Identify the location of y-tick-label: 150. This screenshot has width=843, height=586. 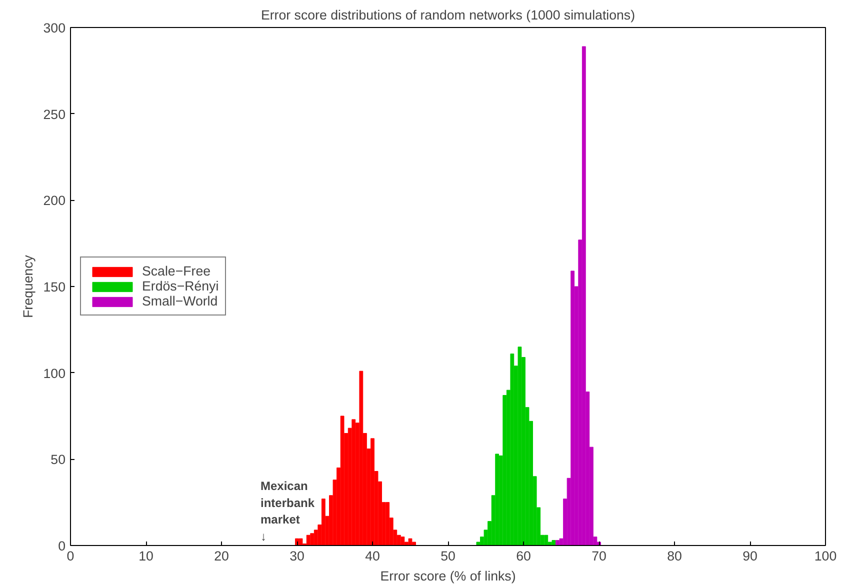
(54, 287).